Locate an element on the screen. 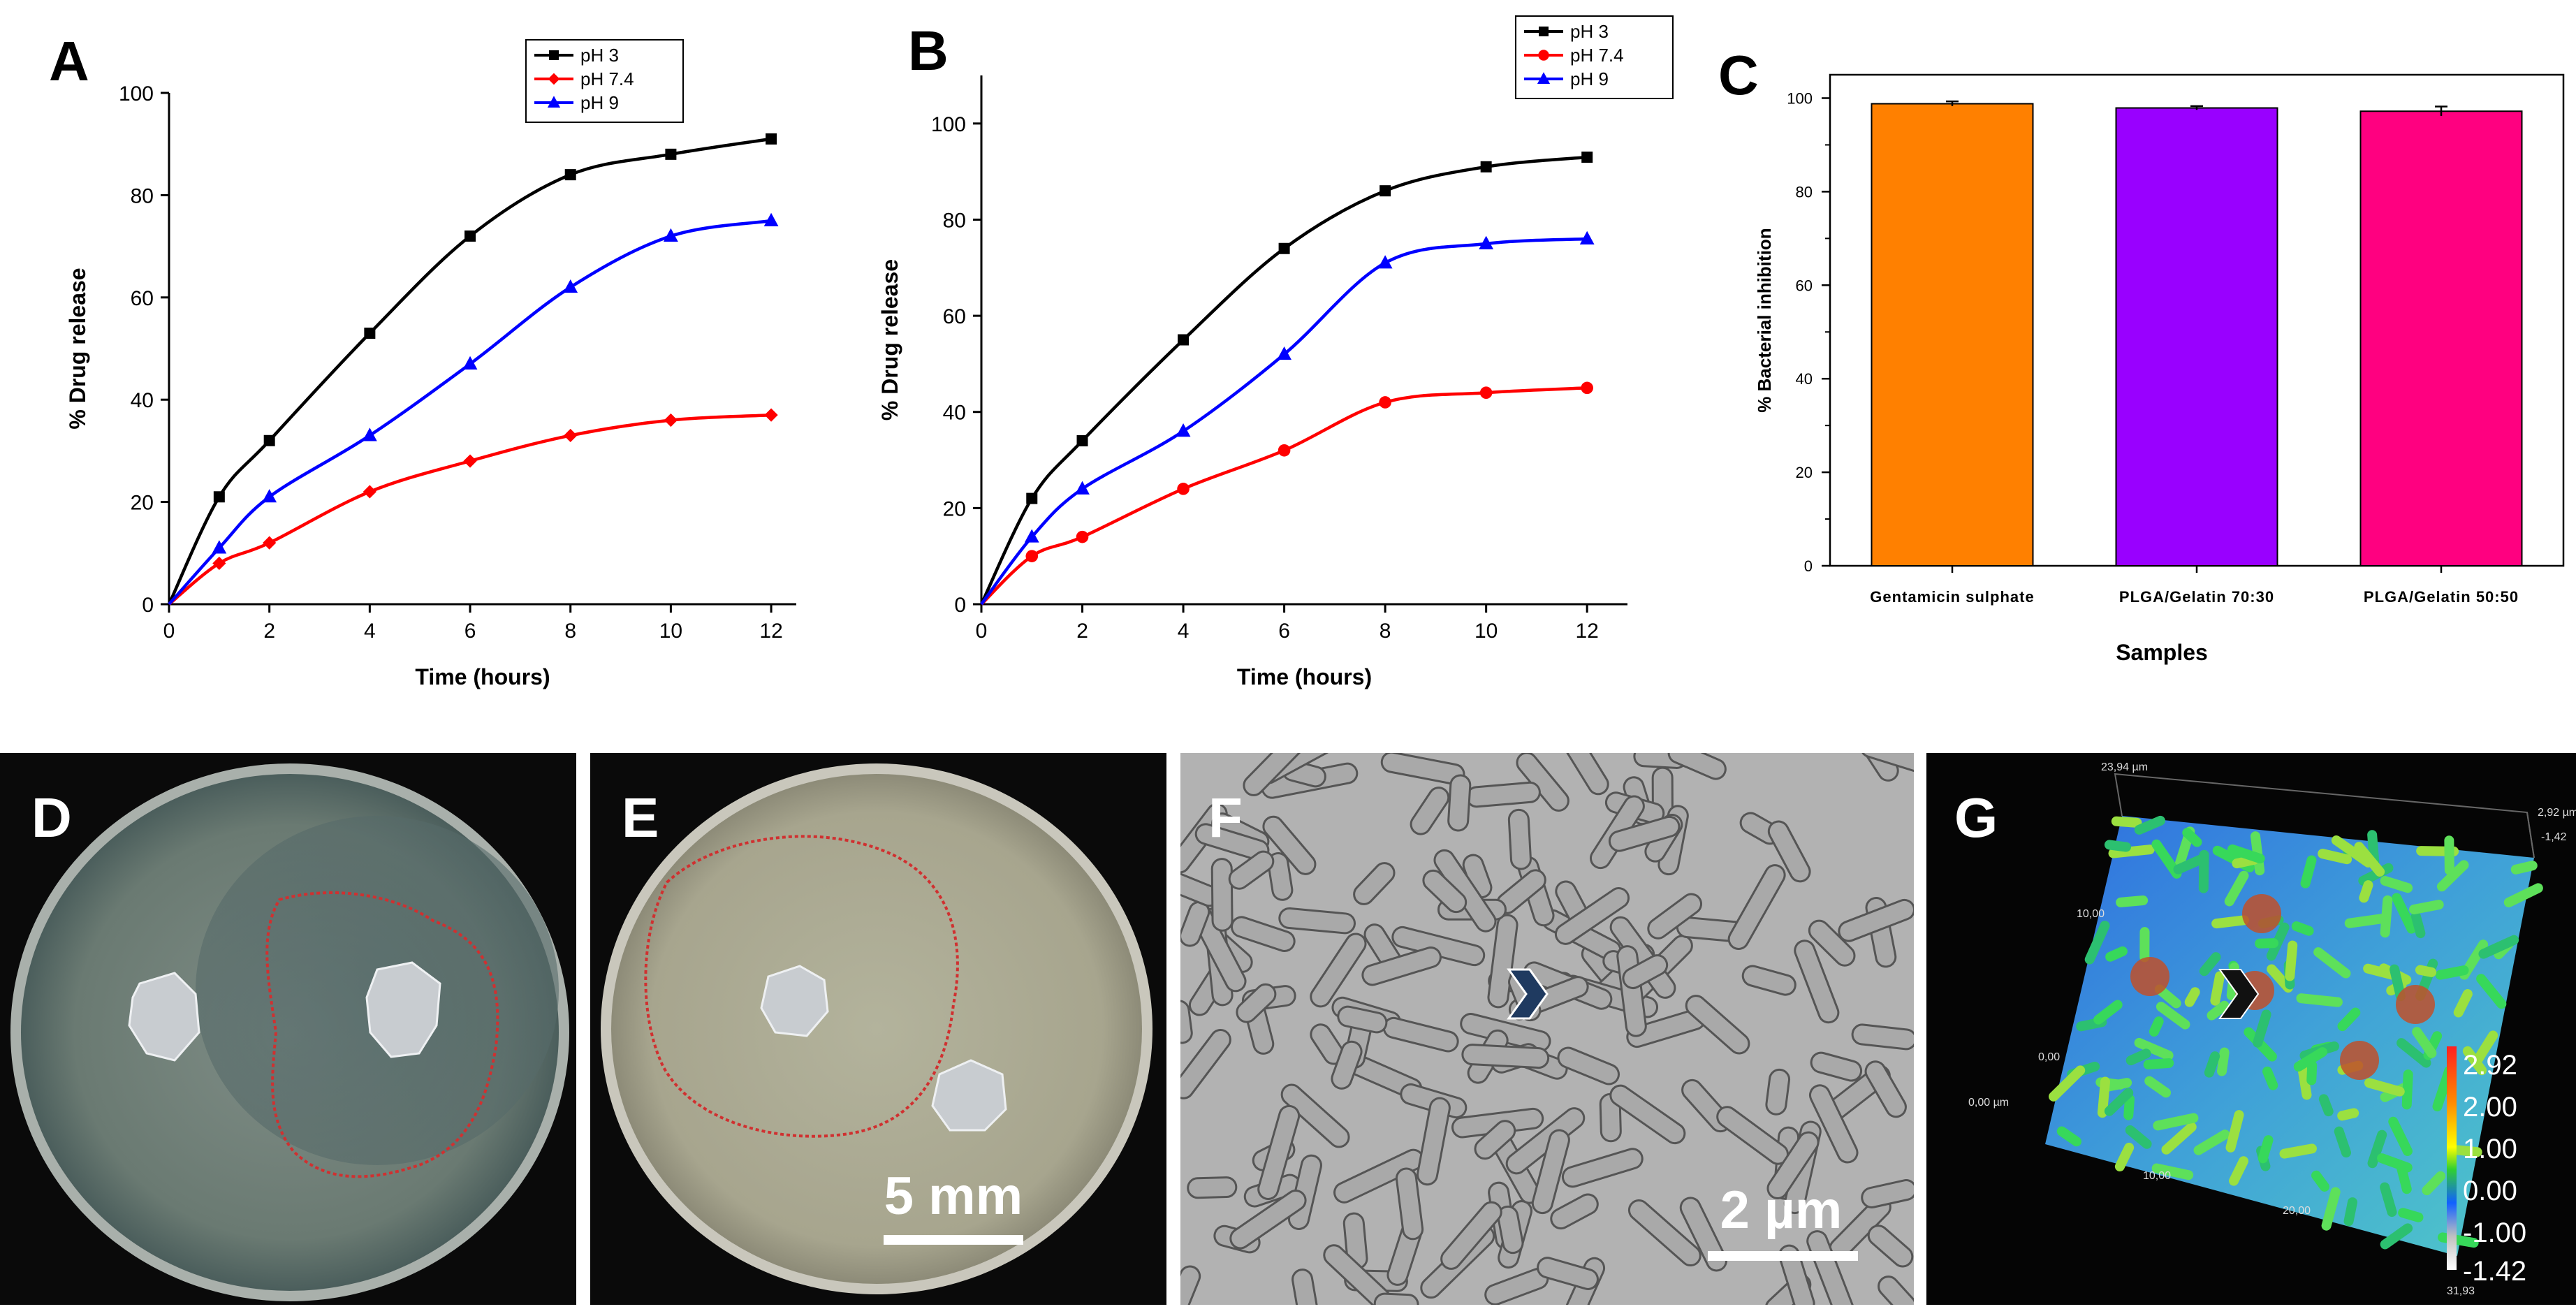 The height and width of the screenshot is (1316, 2576). y-tick-label: 20 is located at coordinates (142, 503).